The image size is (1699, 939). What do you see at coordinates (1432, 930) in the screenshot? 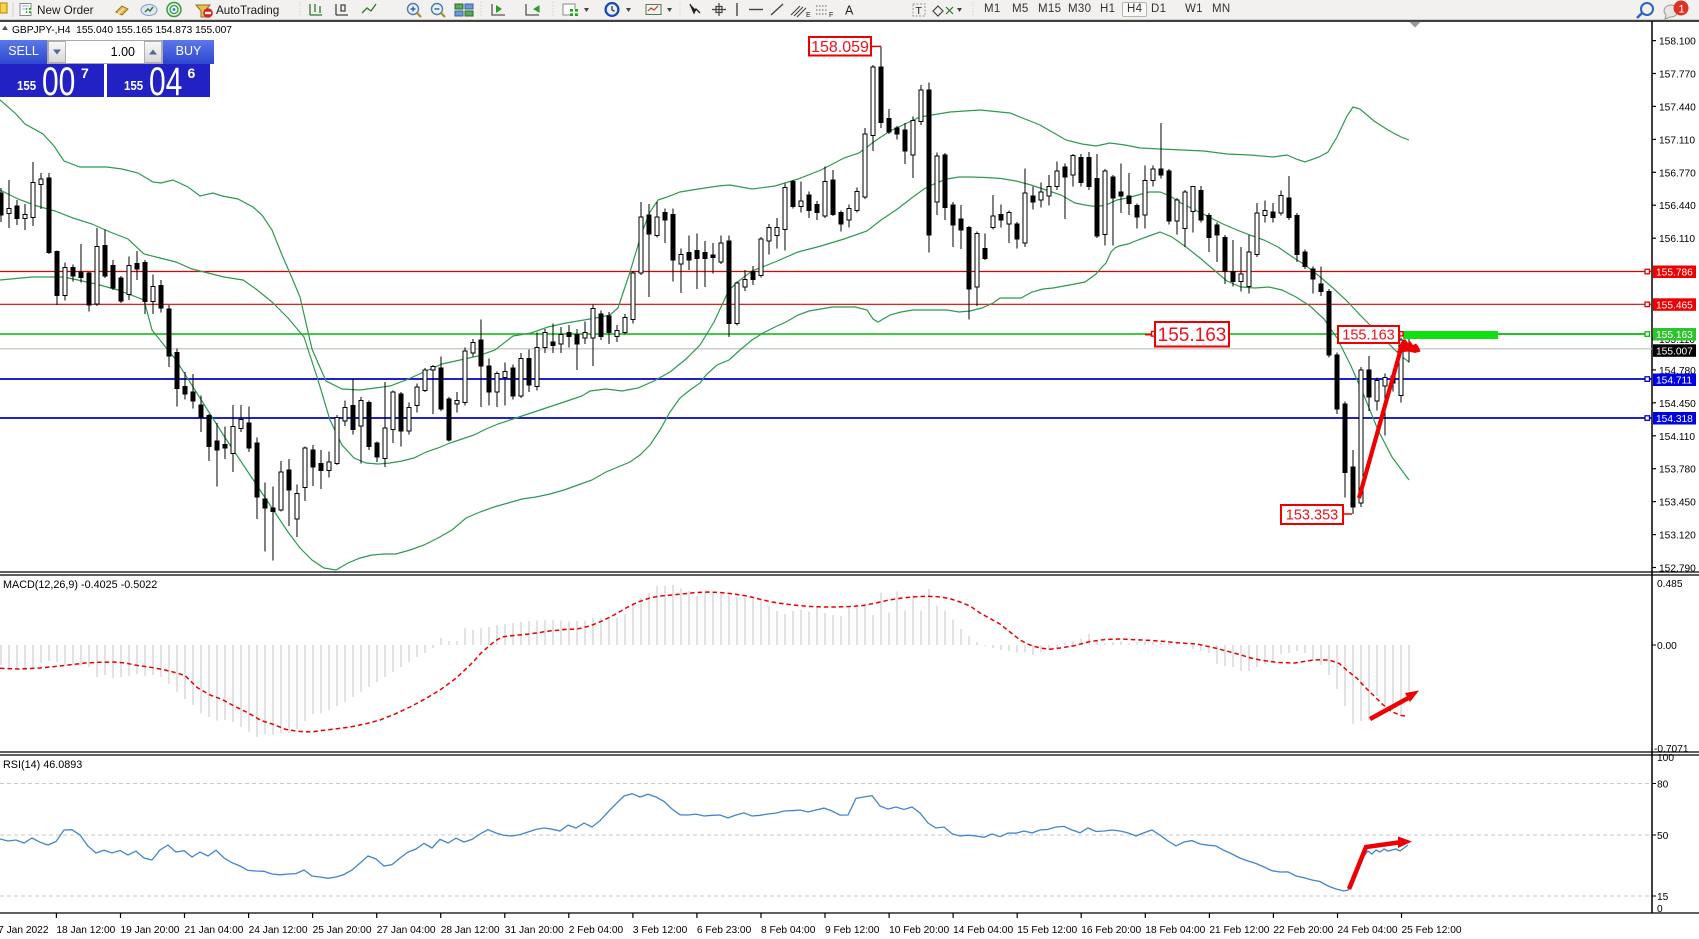
I see `svg-text: 25 Feb 12:00` at bounding box center [1432, 930].